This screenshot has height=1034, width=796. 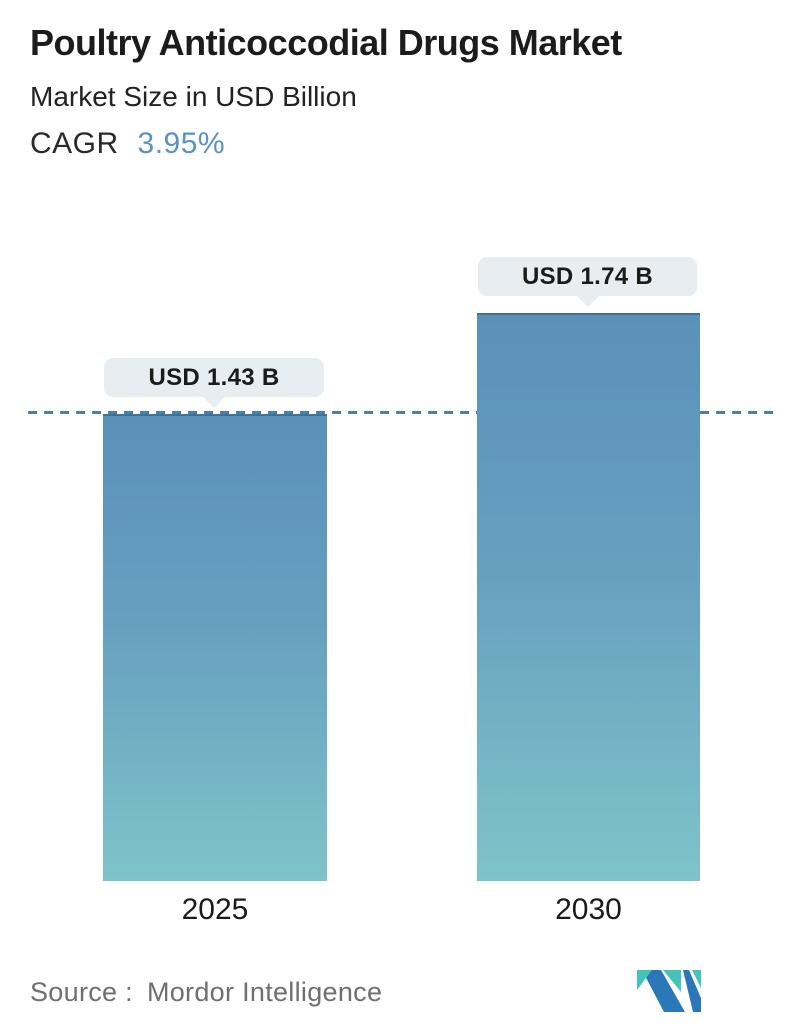 What do you see at coordinates (264, 992) in the screenshot?
I see `source-name: Mordor Intelligence` at bounding box center [264, 992].